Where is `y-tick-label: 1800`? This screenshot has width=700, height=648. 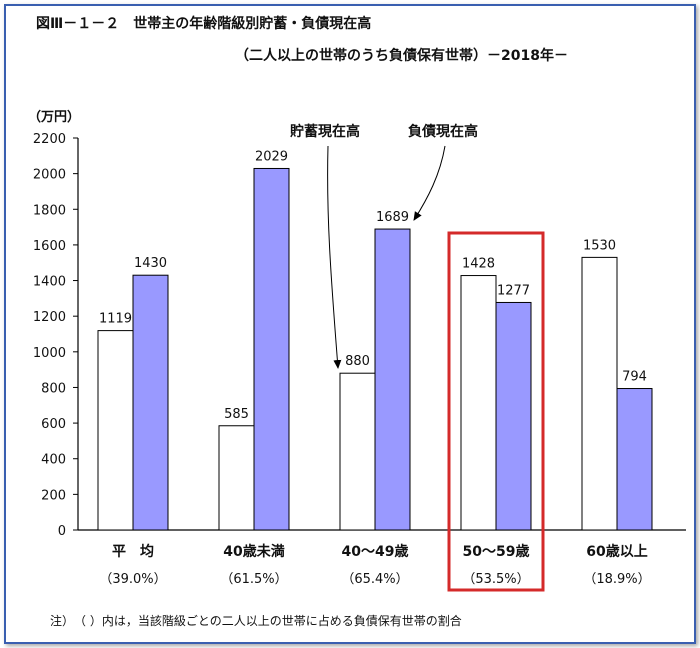
y-tick-label: 1800 is located at coordinates (49, 210).